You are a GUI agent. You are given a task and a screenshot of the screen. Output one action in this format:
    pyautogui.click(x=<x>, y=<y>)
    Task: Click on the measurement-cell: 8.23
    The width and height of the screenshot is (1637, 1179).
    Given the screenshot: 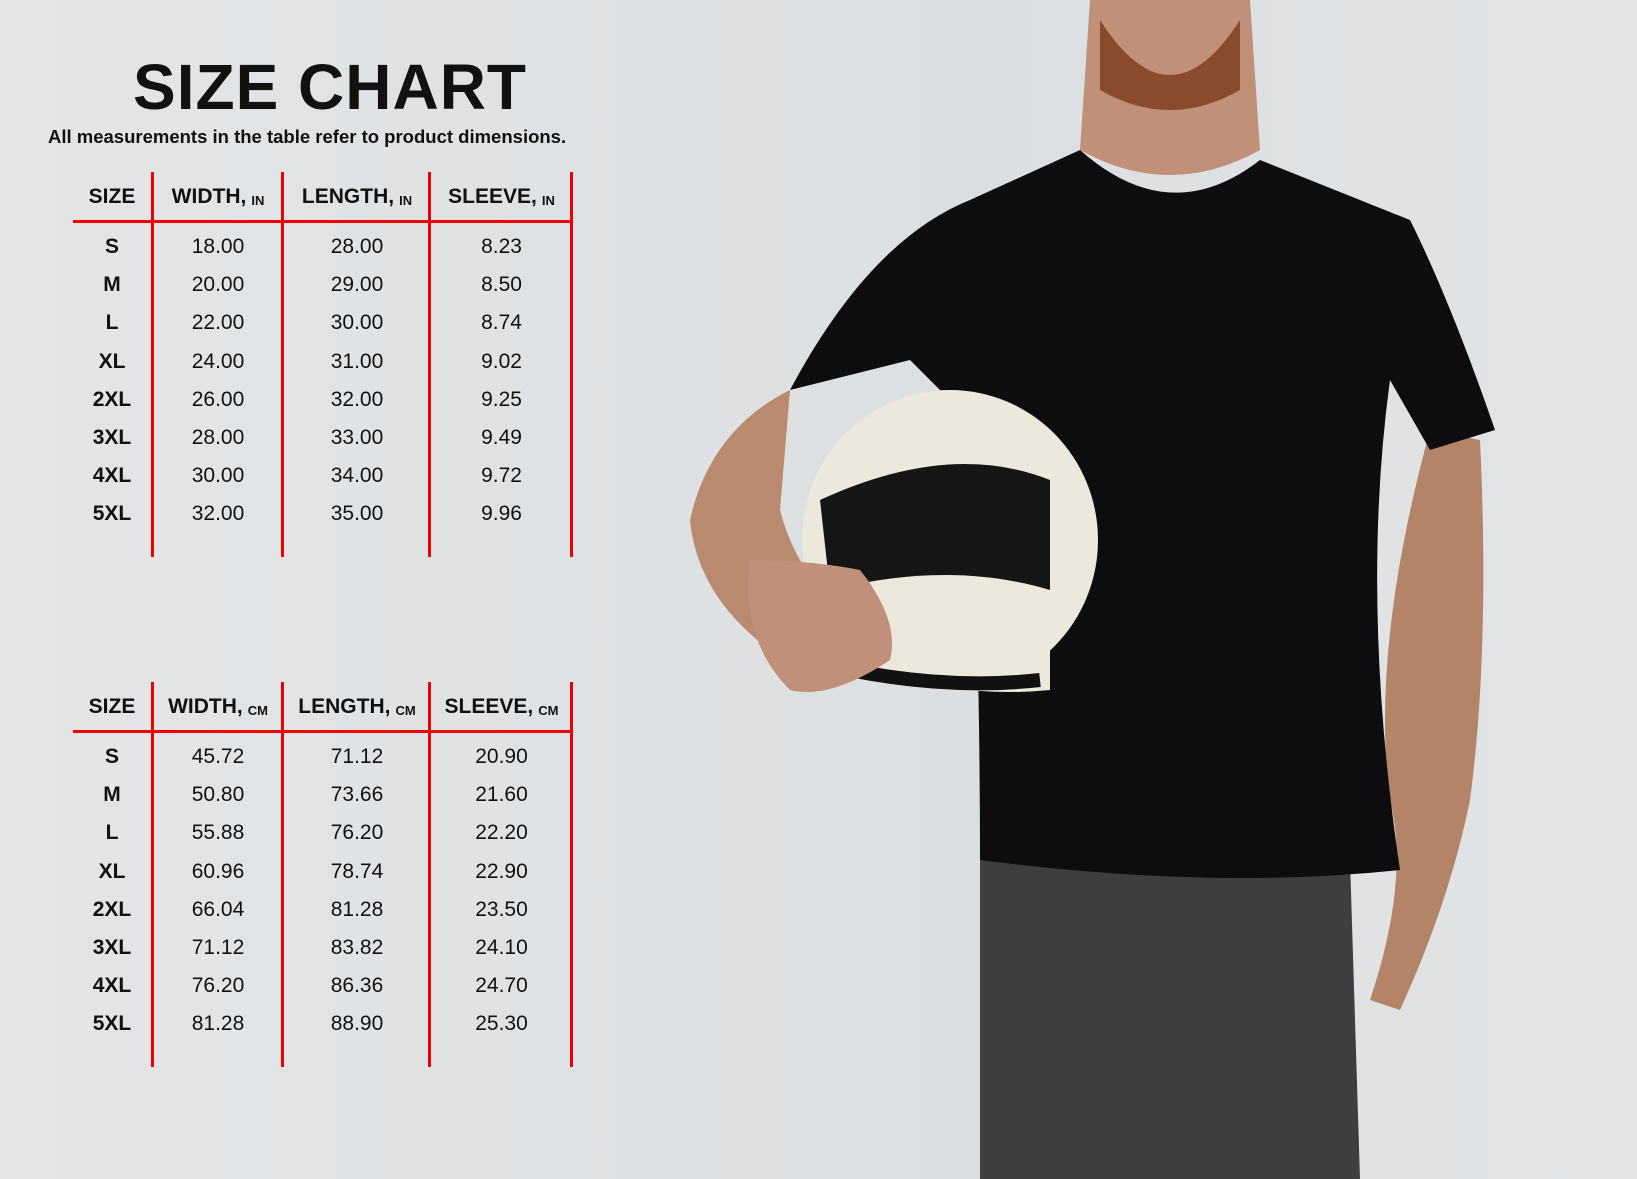 What is the action you would take?
    pyautogui.click(x=501, y=246)
    